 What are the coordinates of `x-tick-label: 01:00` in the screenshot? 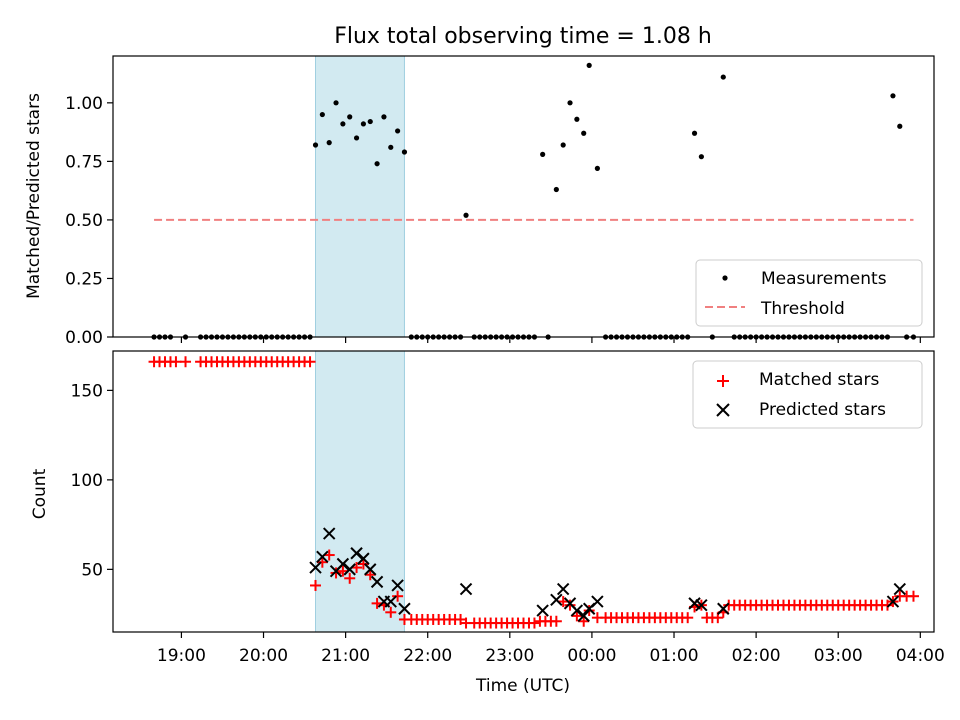 It's located at (674, 656).